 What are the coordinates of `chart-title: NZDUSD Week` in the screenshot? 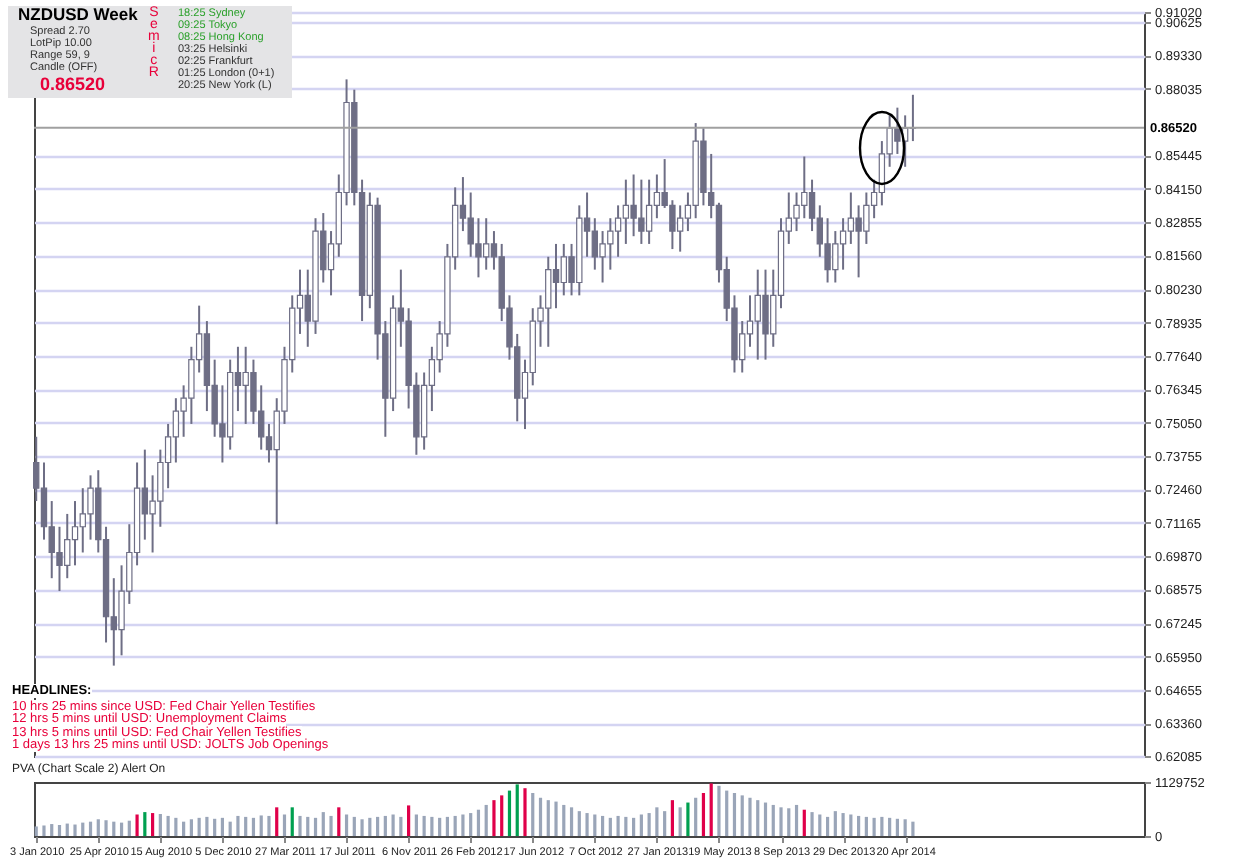 It's located at (78, 14).